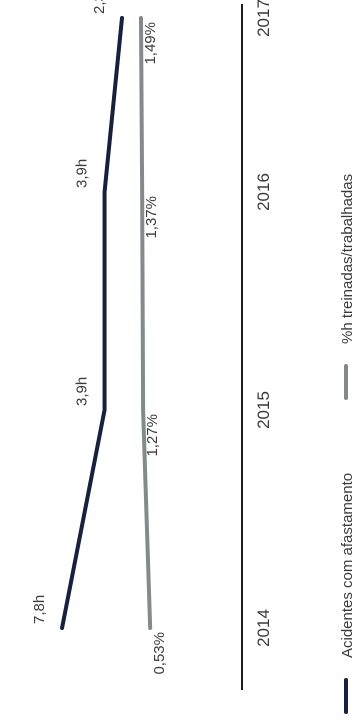  Describe the element at coordinates (146, 323) in the screenshot. I see `series-line-training` at that location.